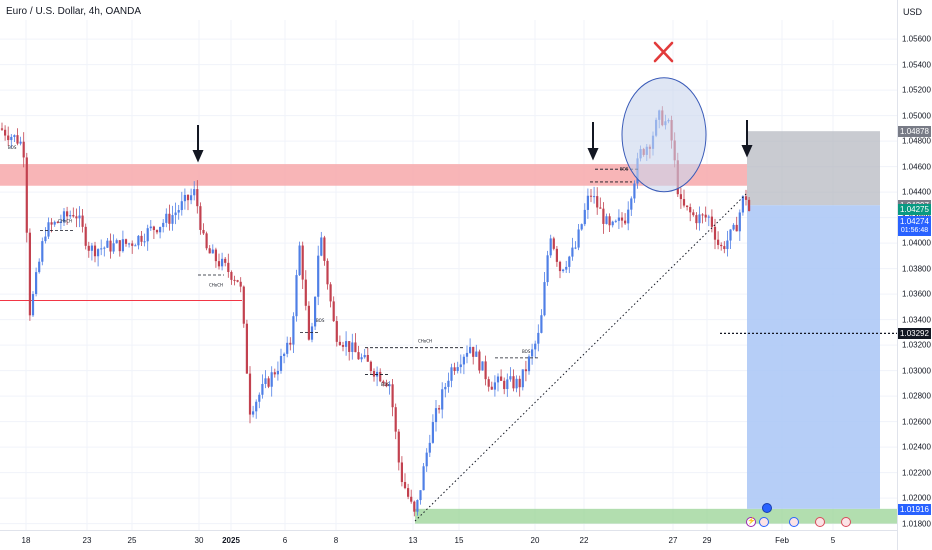  I want to click on structure-annotation: BOS, so click(385, 384).